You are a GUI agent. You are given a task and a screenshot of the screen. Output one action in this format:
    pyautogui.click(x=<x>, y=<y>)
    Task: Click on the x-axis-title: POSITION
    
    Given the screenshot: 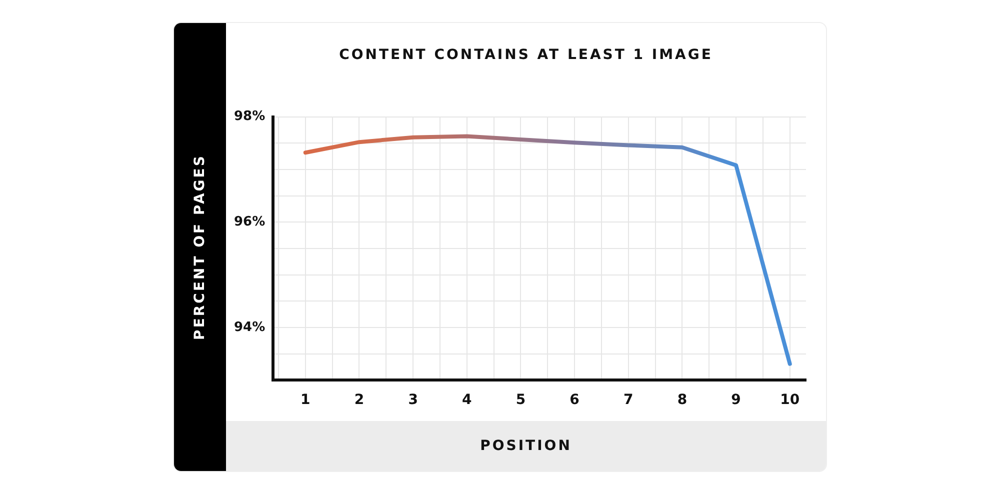 What is the action you would take?
    pyautogui.click(x=526, y=446)
    